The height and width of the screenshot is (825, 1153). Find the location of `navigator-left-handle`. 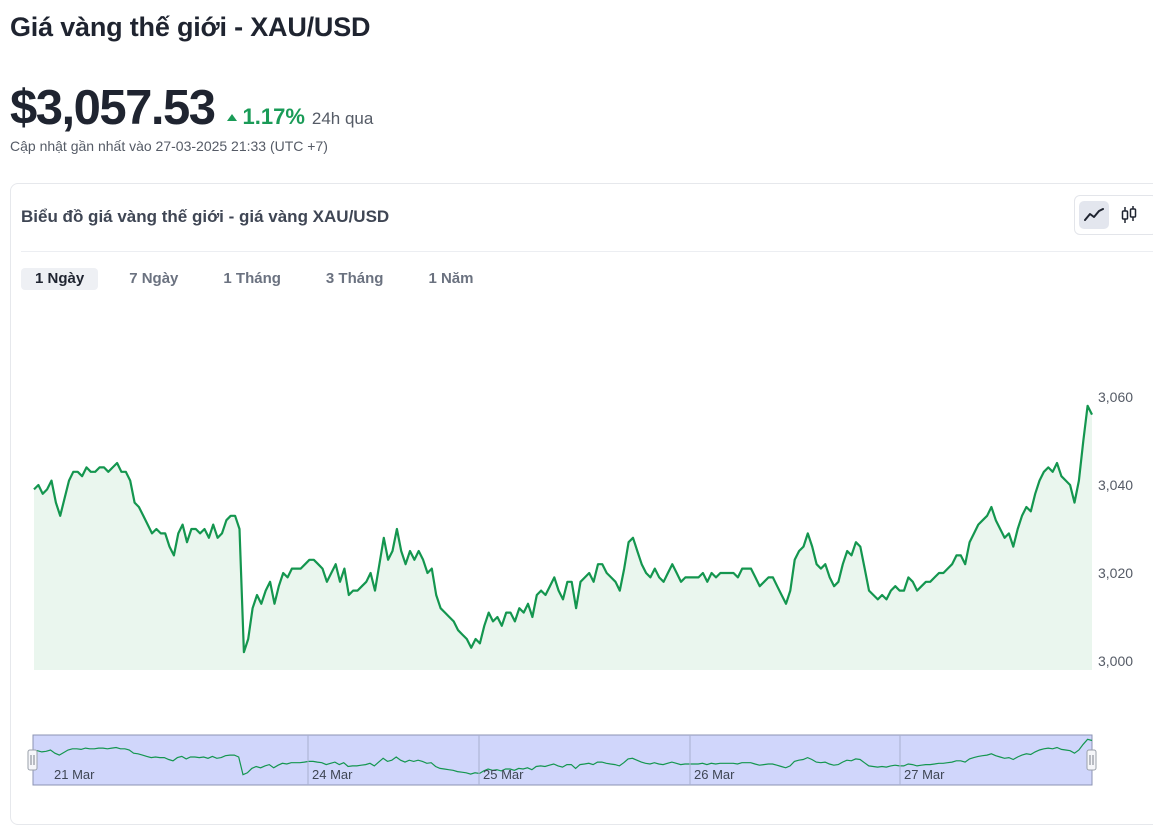

navigator-left-handle is located at coordinates (32, 760).